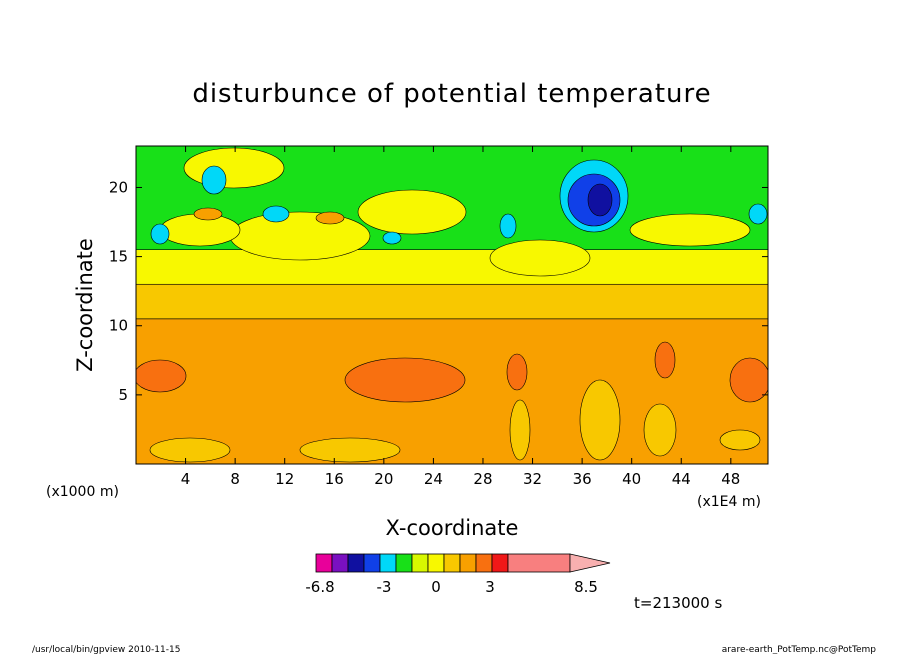 Image resolution: width=904 pixels, height=654 pixels. I want to click on x-unit-left: (x1000 m), so click(82, 492).